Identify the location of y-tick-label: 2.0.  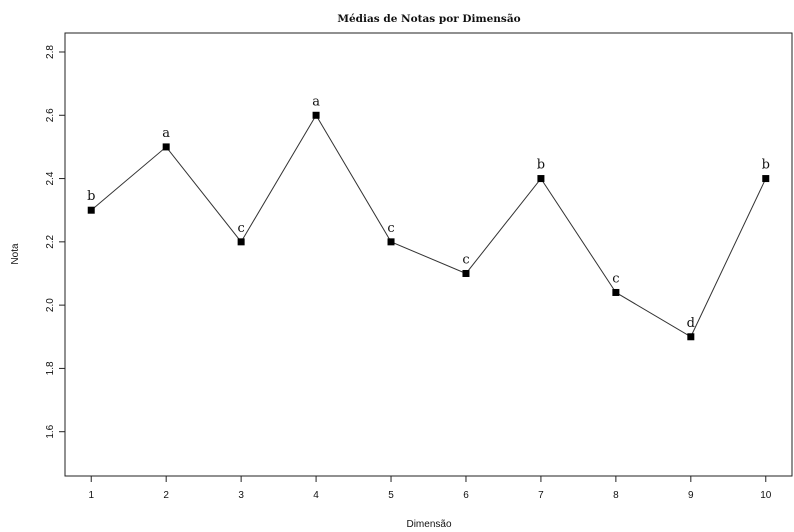
(50, 305).